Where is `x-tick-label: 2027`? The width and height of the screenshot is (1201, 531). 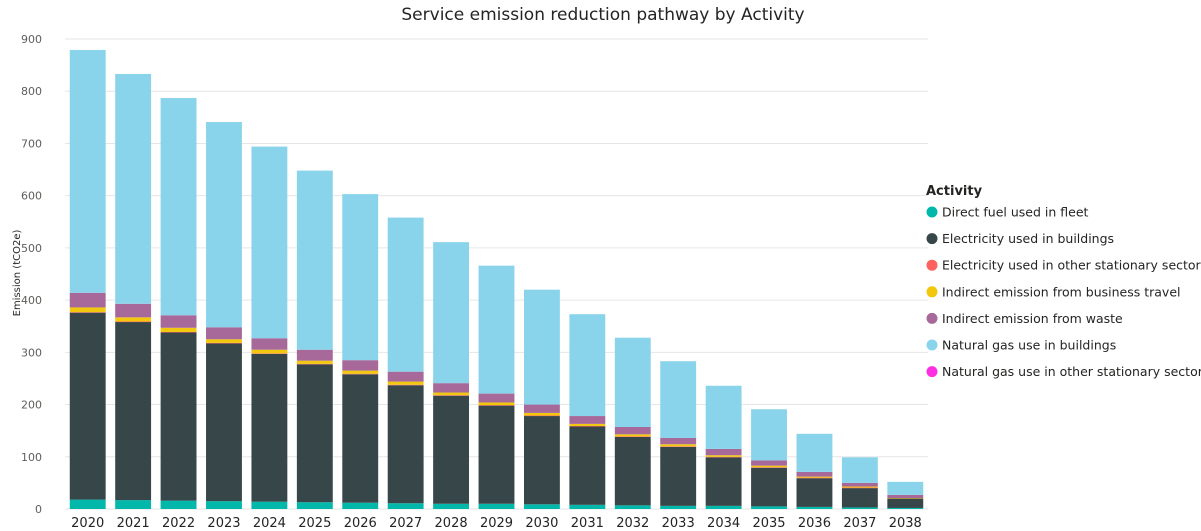 x-tick-label: 2027 is located at coordinates (405, 523).